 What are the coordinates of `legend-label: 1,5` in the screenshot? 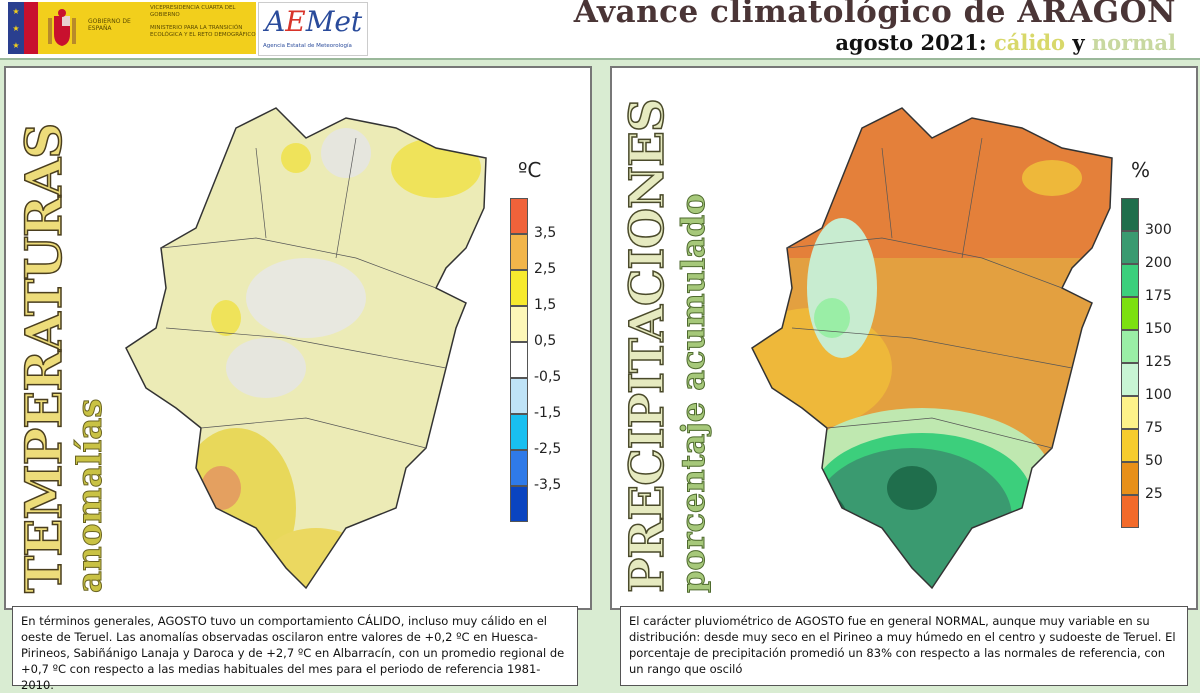 It's located at (545, 305).